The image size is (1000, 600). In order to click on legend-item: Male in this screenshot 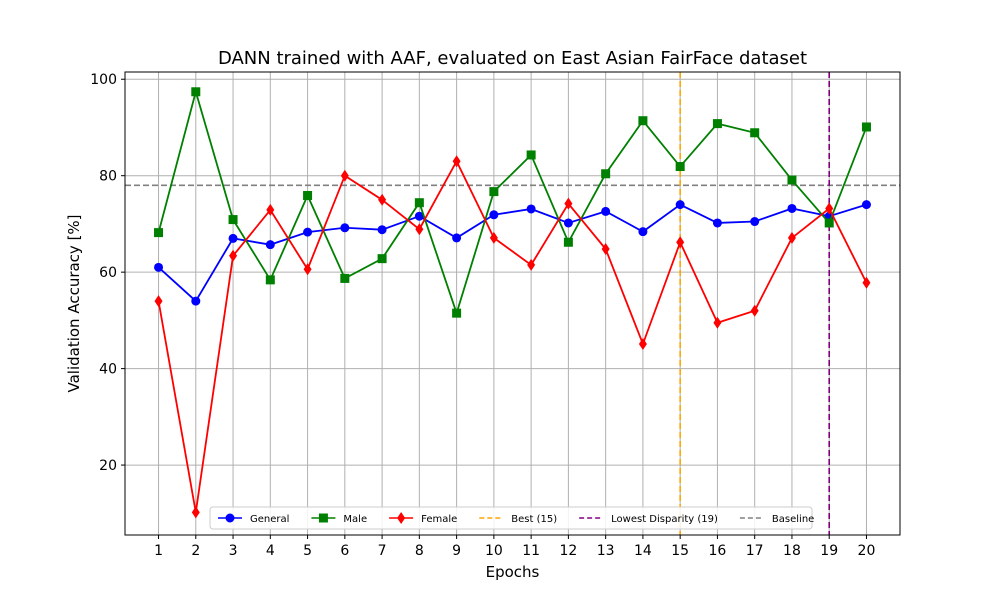, I will do `click(339, 519)`.